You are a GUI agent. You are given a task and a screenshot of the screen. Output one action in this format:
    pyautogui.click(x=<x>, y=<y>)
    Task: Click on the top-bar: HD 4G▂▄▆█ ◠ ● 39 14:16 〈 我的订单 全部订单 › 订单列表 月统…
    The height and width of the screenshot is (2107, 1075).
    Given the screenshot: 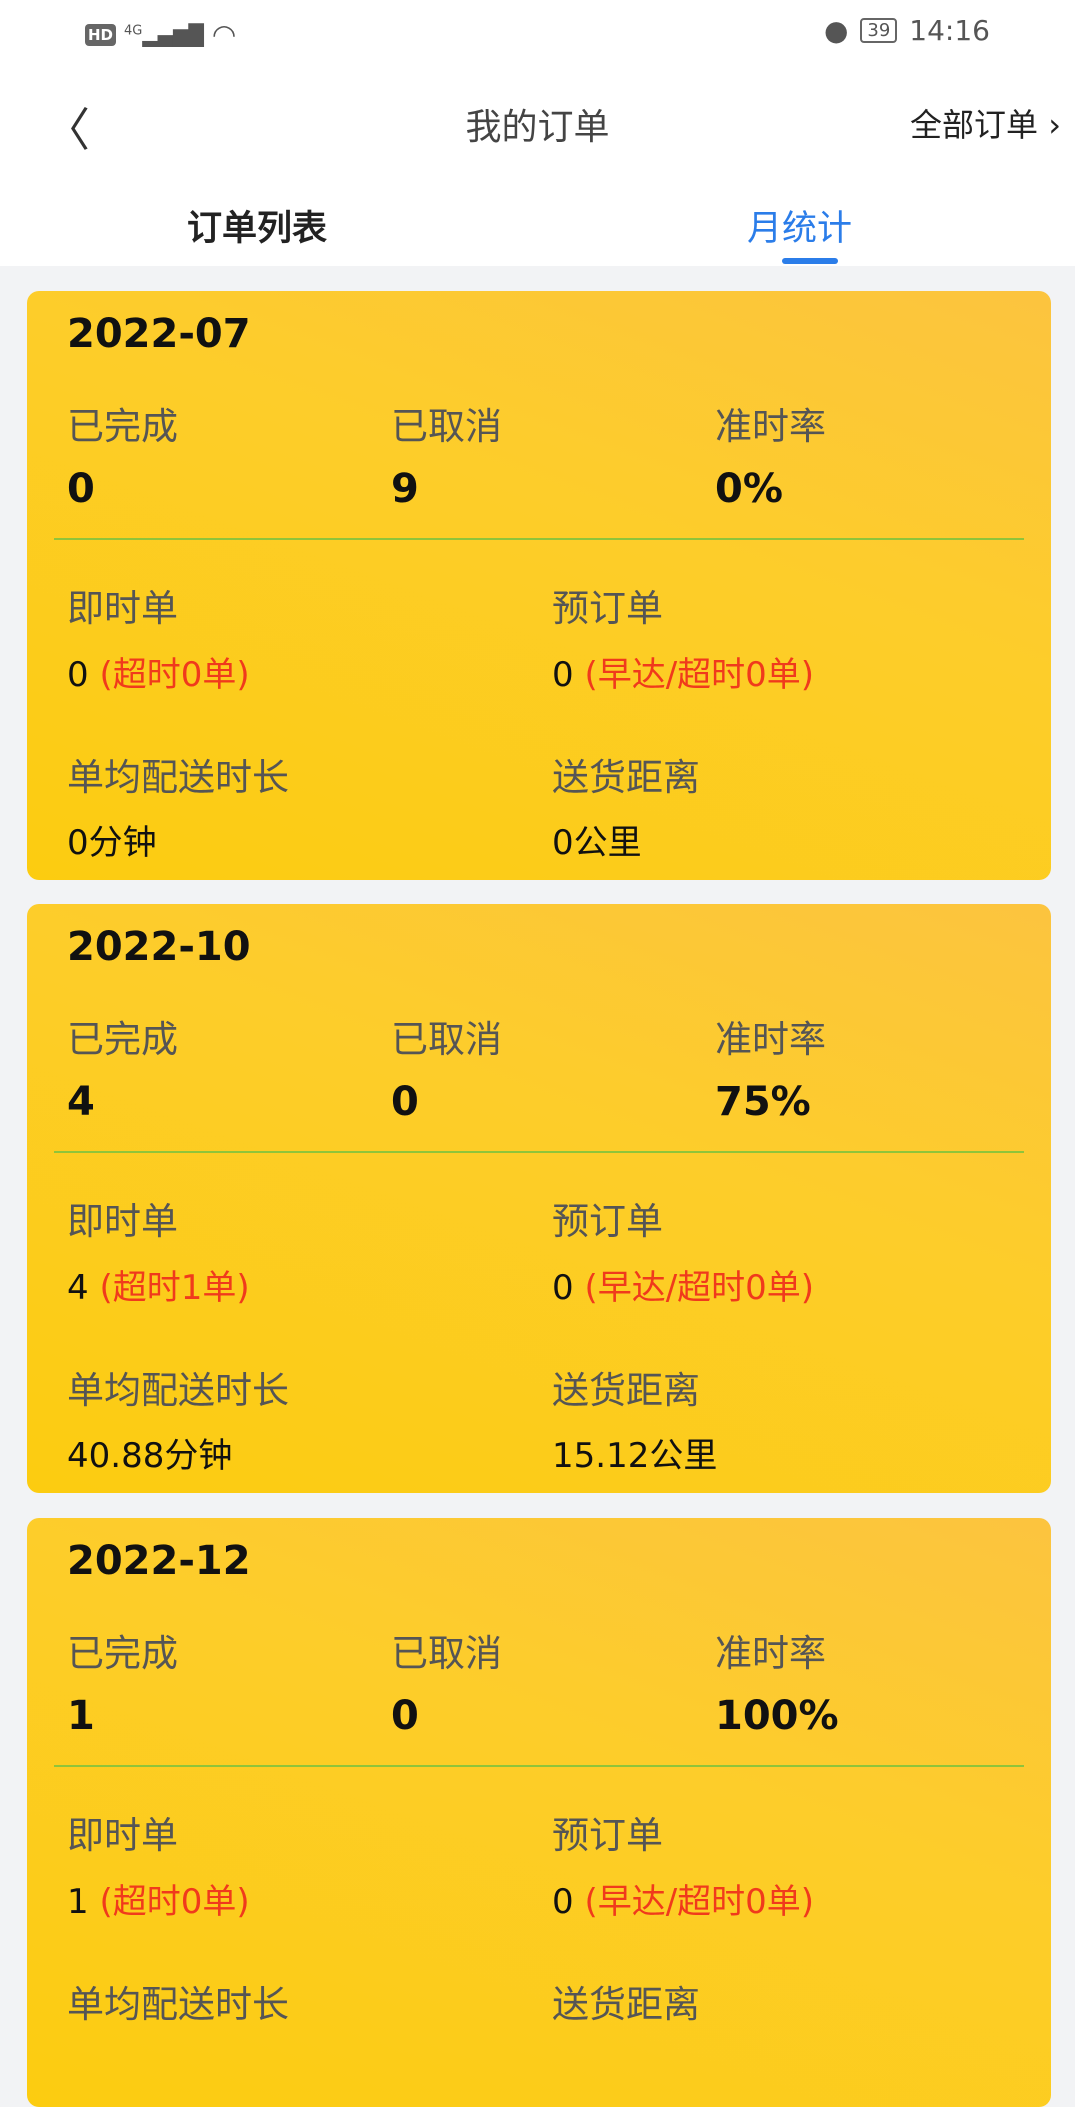 What is the action you would take?
    pyautogui.click(x=537, y=133)
    